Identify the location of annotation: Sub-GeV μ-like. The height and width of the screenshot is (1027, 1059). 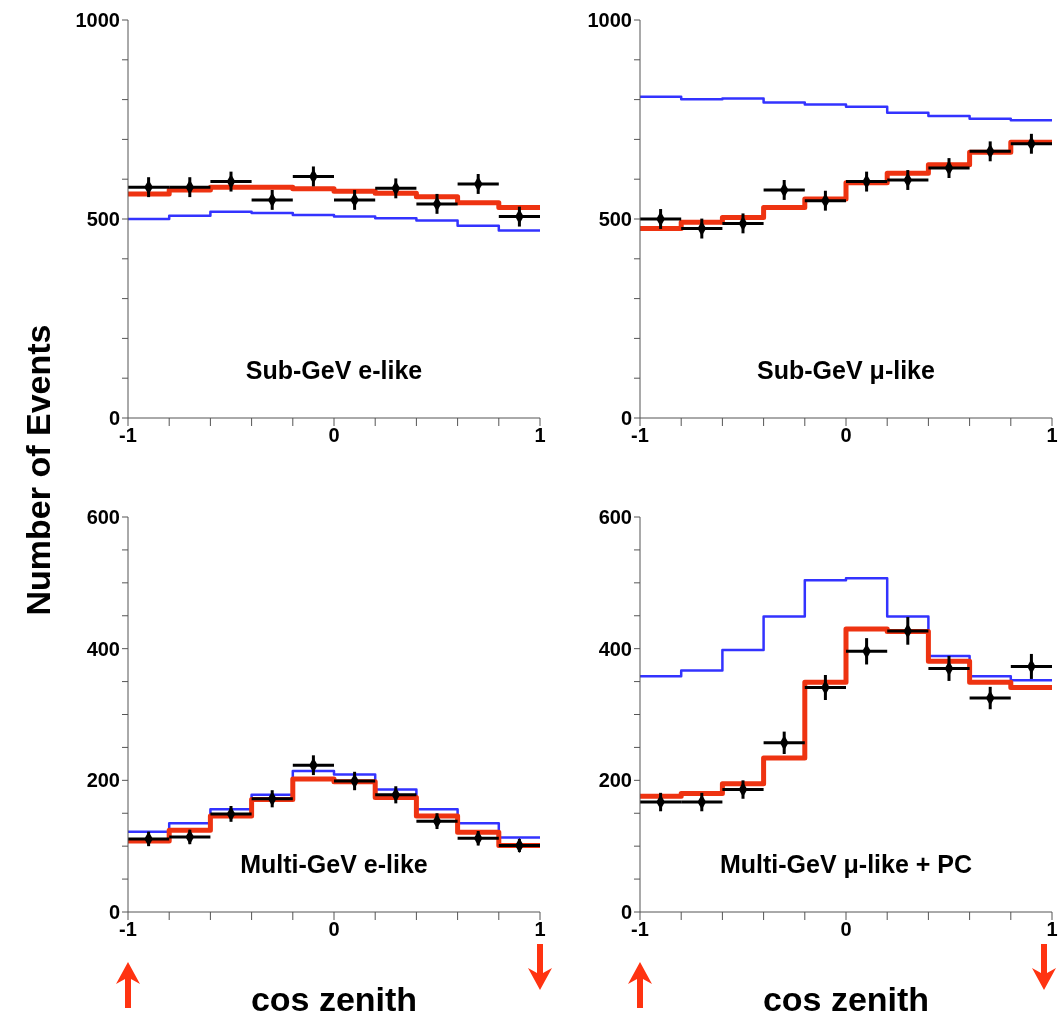
(846, 370).